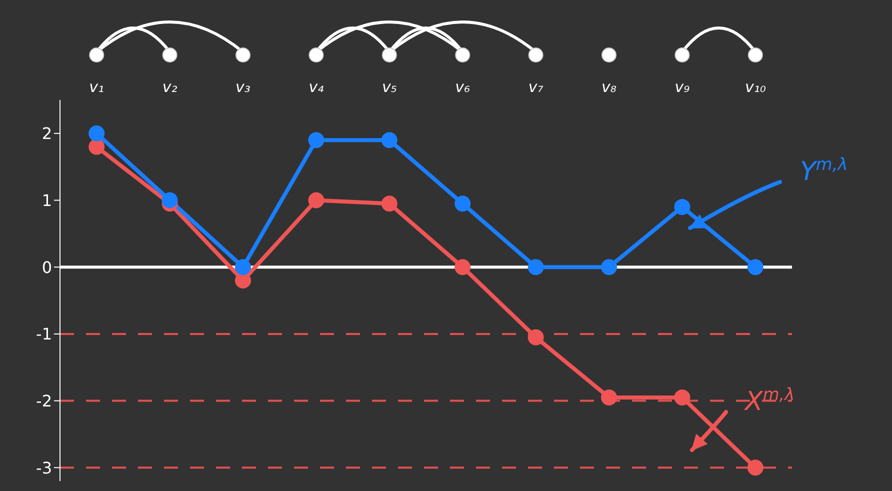 The height and width of the screenshot is (491, 892). What do you see at coordinates (682, 87) in the screenshot?
I see `x-tick-label: v₉` at bounding box center [682, 87].